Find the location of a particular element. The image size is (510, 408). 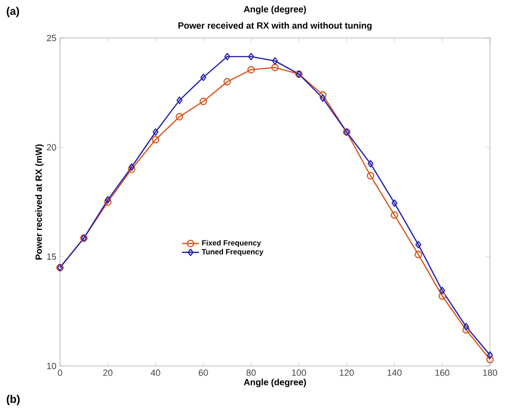

x-tick-label: 120 is located at coordinates (347, 373).